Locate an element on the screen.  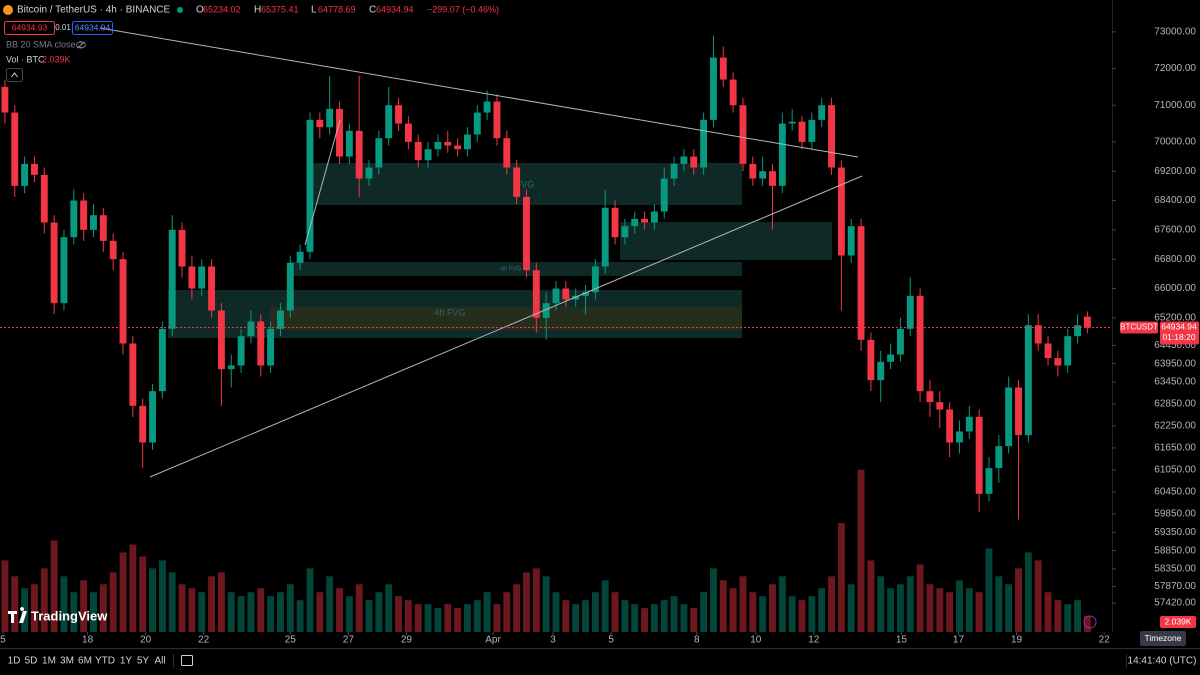
x-tick-label: 29 is located at coordinates (407, 640).